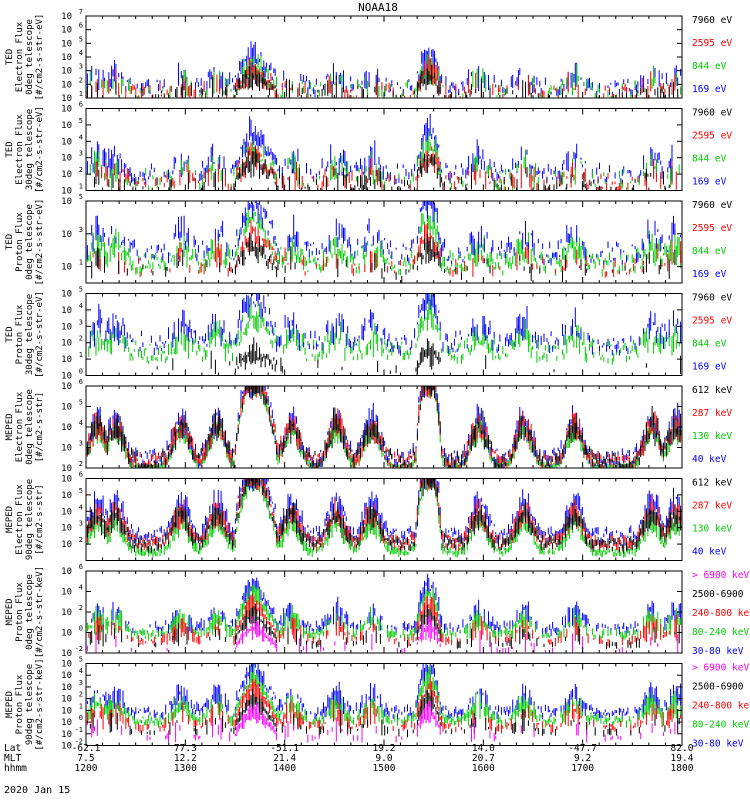  Describe the element at coordinates (378, 7) in the screenshot. I see `chart-title: NOAA18` at that location.